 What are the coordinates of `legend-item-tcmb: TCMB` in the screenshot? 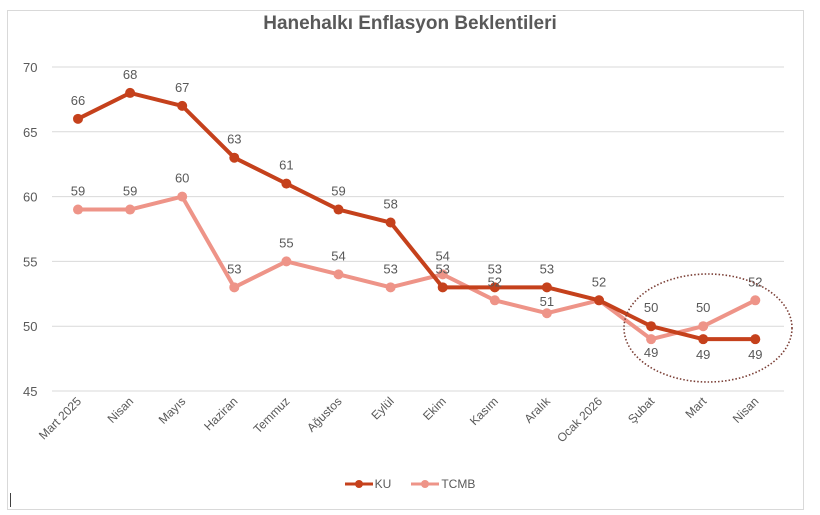 It's located at (443, 484).